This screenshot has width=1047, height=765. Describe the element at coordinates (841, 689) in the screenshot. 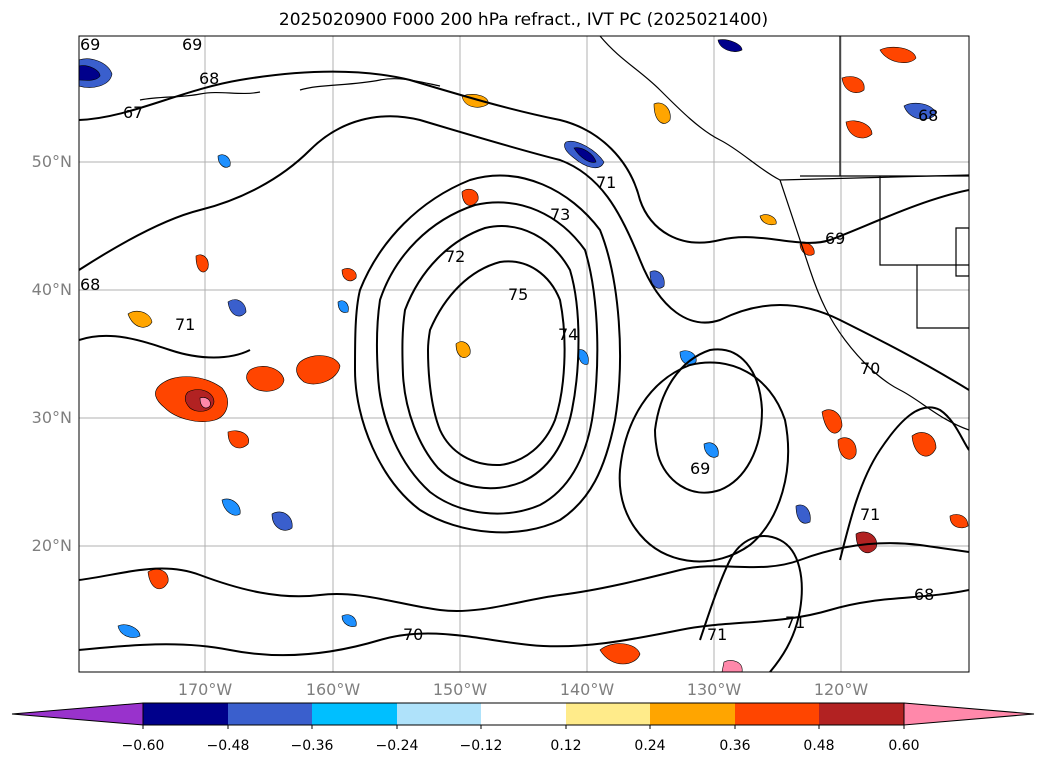

I see `lon-label-120w: 120°W` at that location.